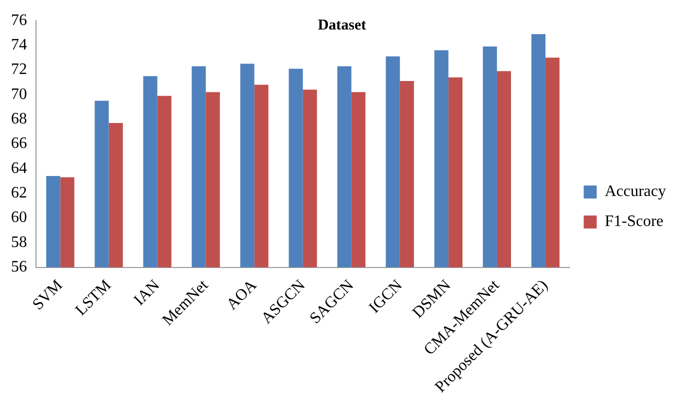 The image size is (688, 408). What do you see at coordinates (19, 20) in the screenshot?
I see `y-tick-label: 76` at bounding box center [19, 20].